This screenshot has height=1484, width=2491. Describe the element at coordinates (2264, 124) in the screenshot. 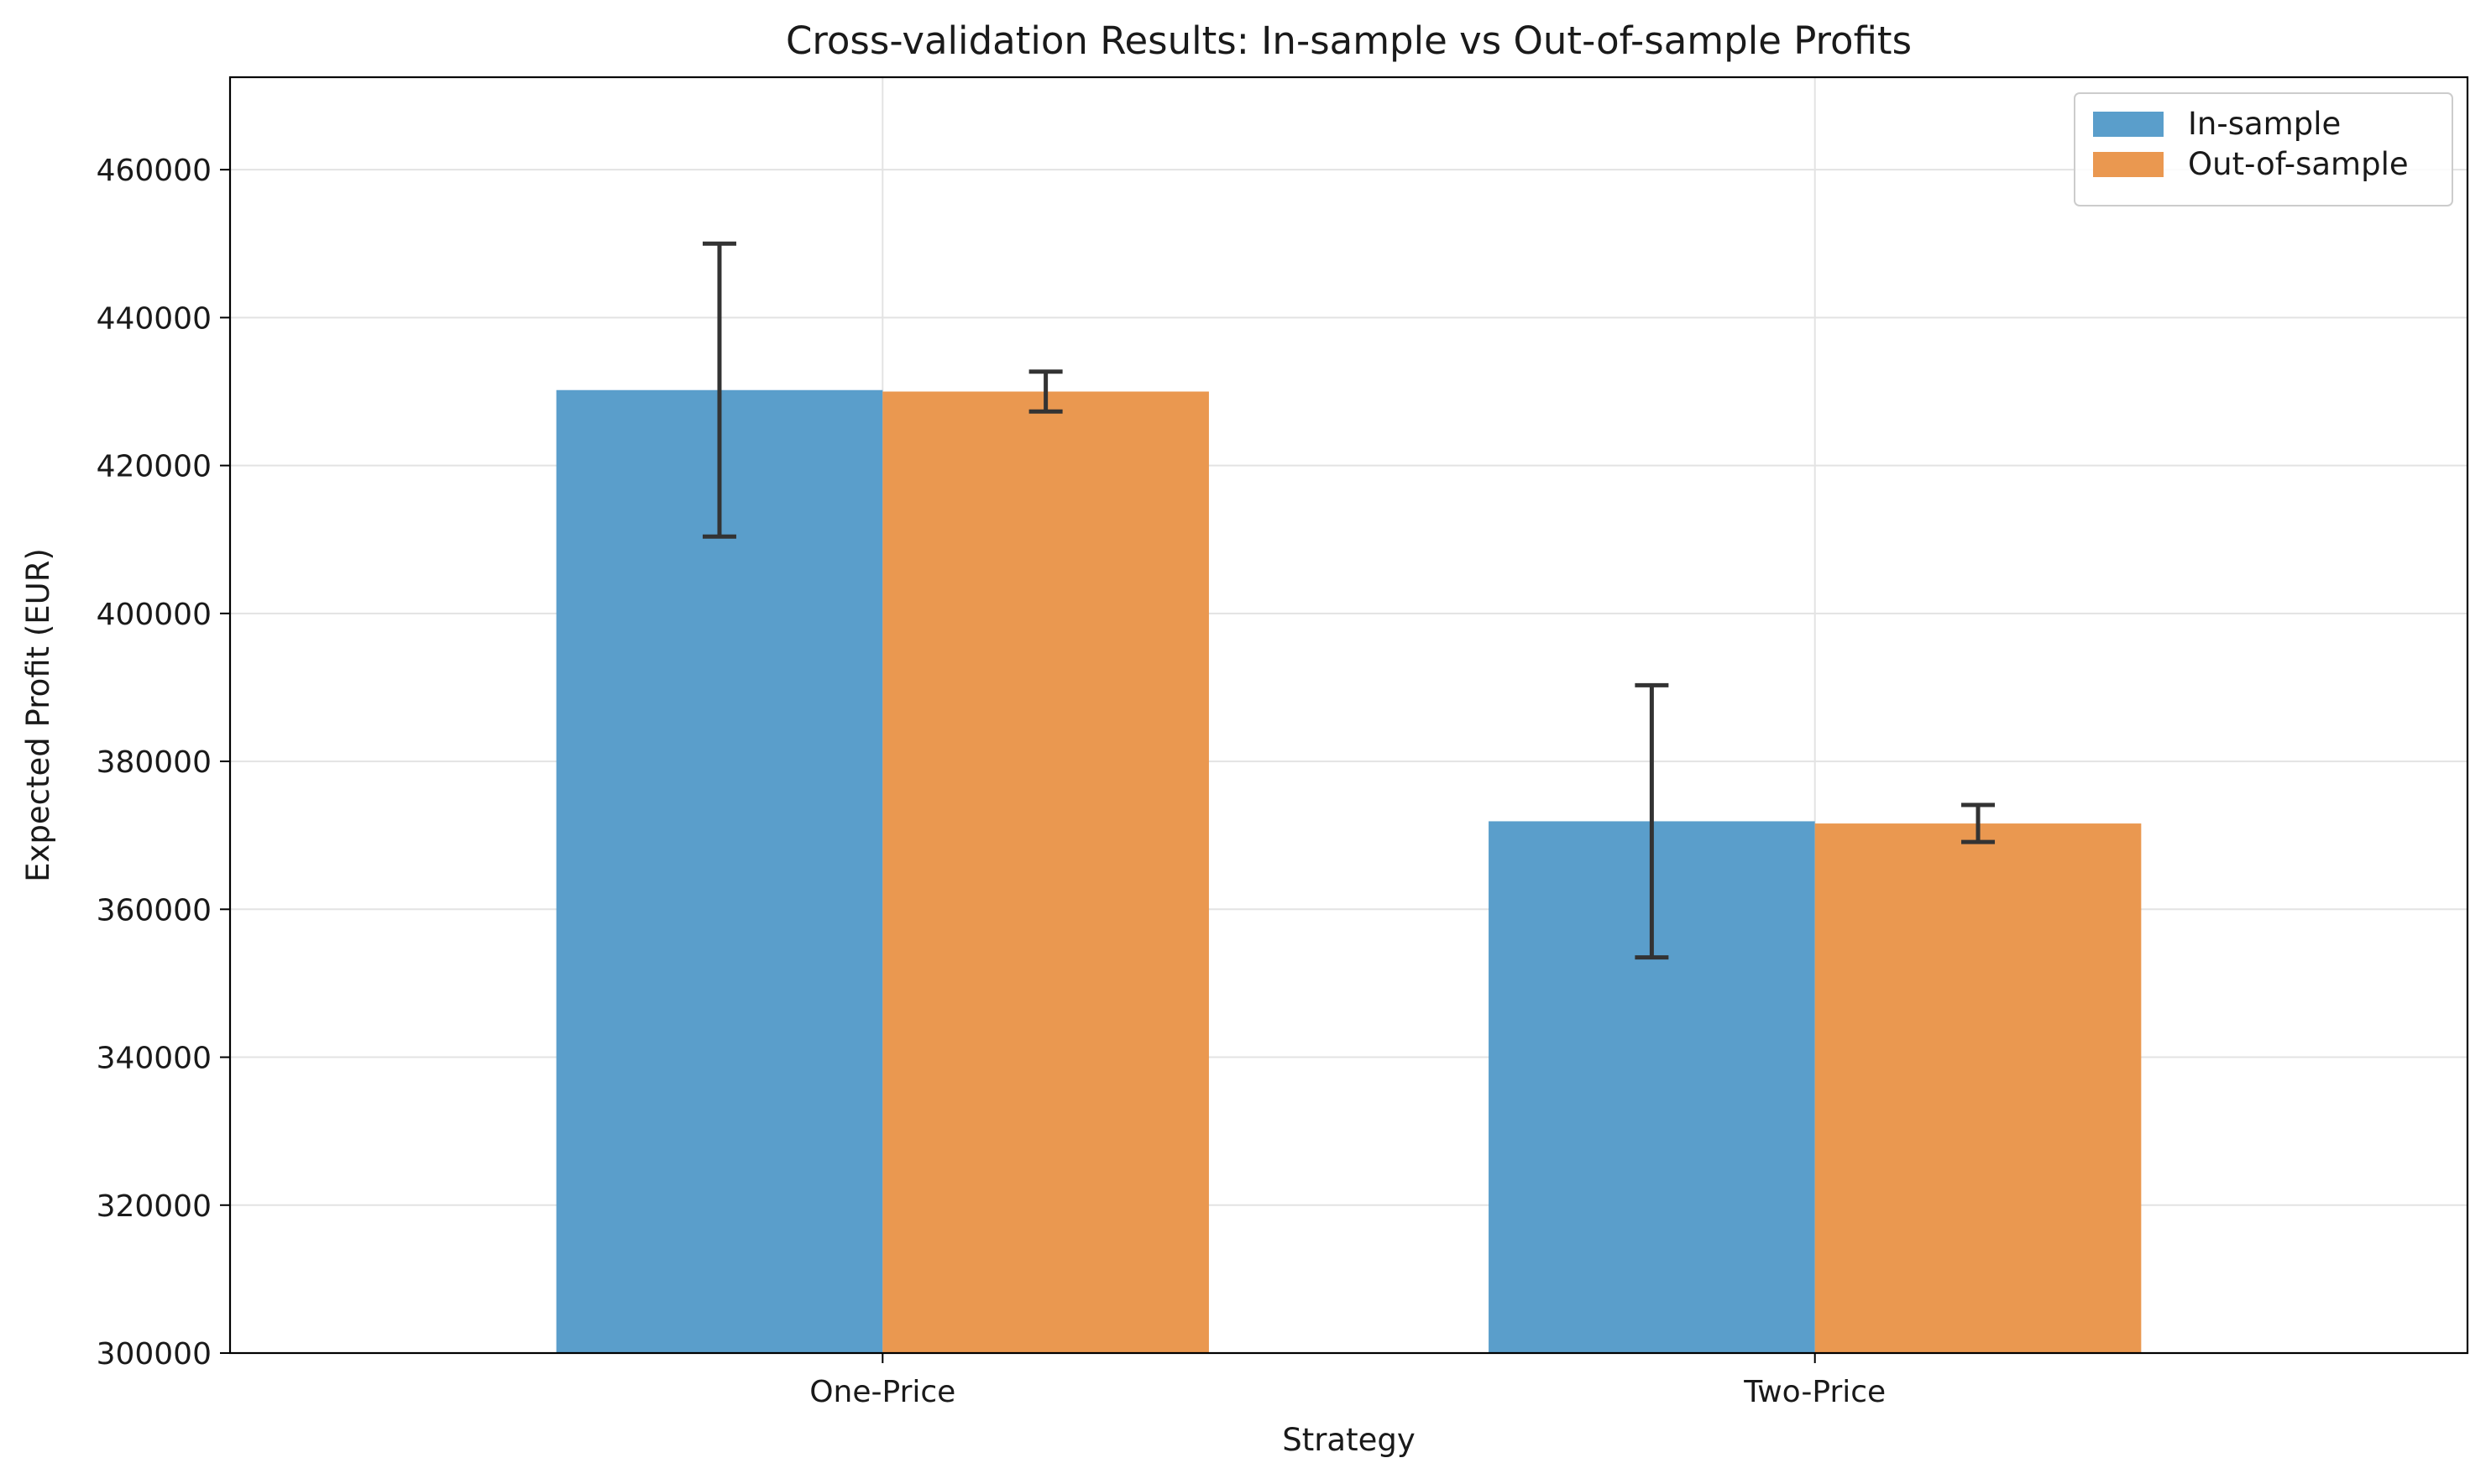

I see `legend-label-in-sample: In-sample` at that location.